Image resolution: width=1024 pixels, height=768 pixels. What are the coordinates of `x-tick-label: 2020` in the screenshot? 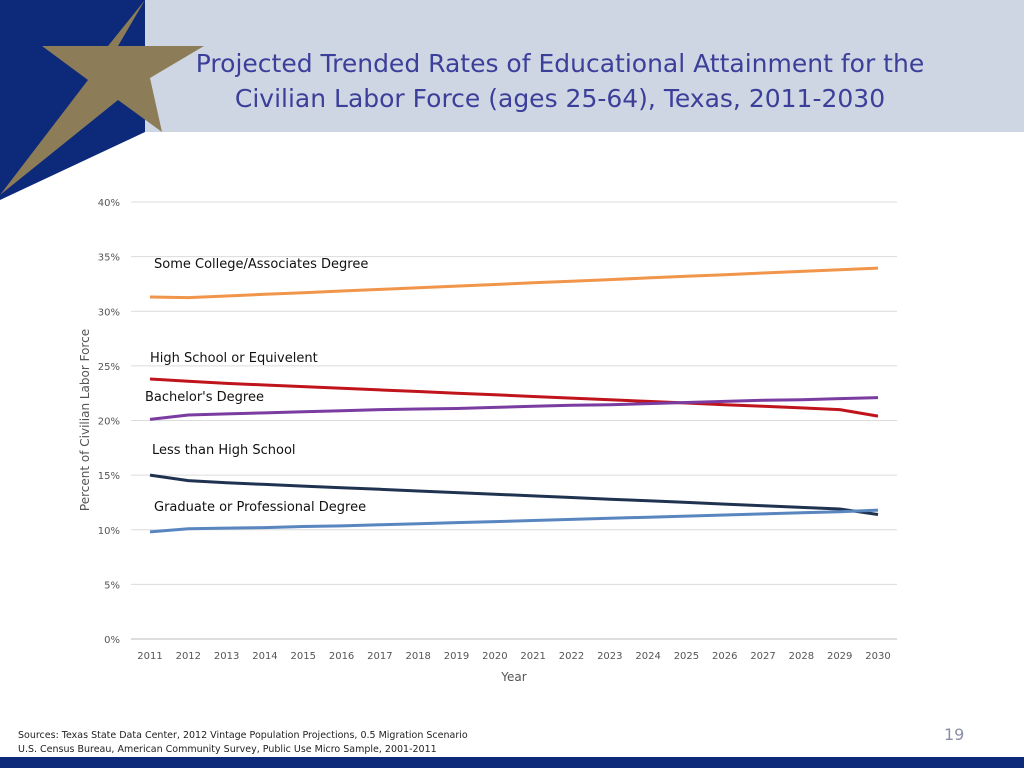 It's located at (494, 656).